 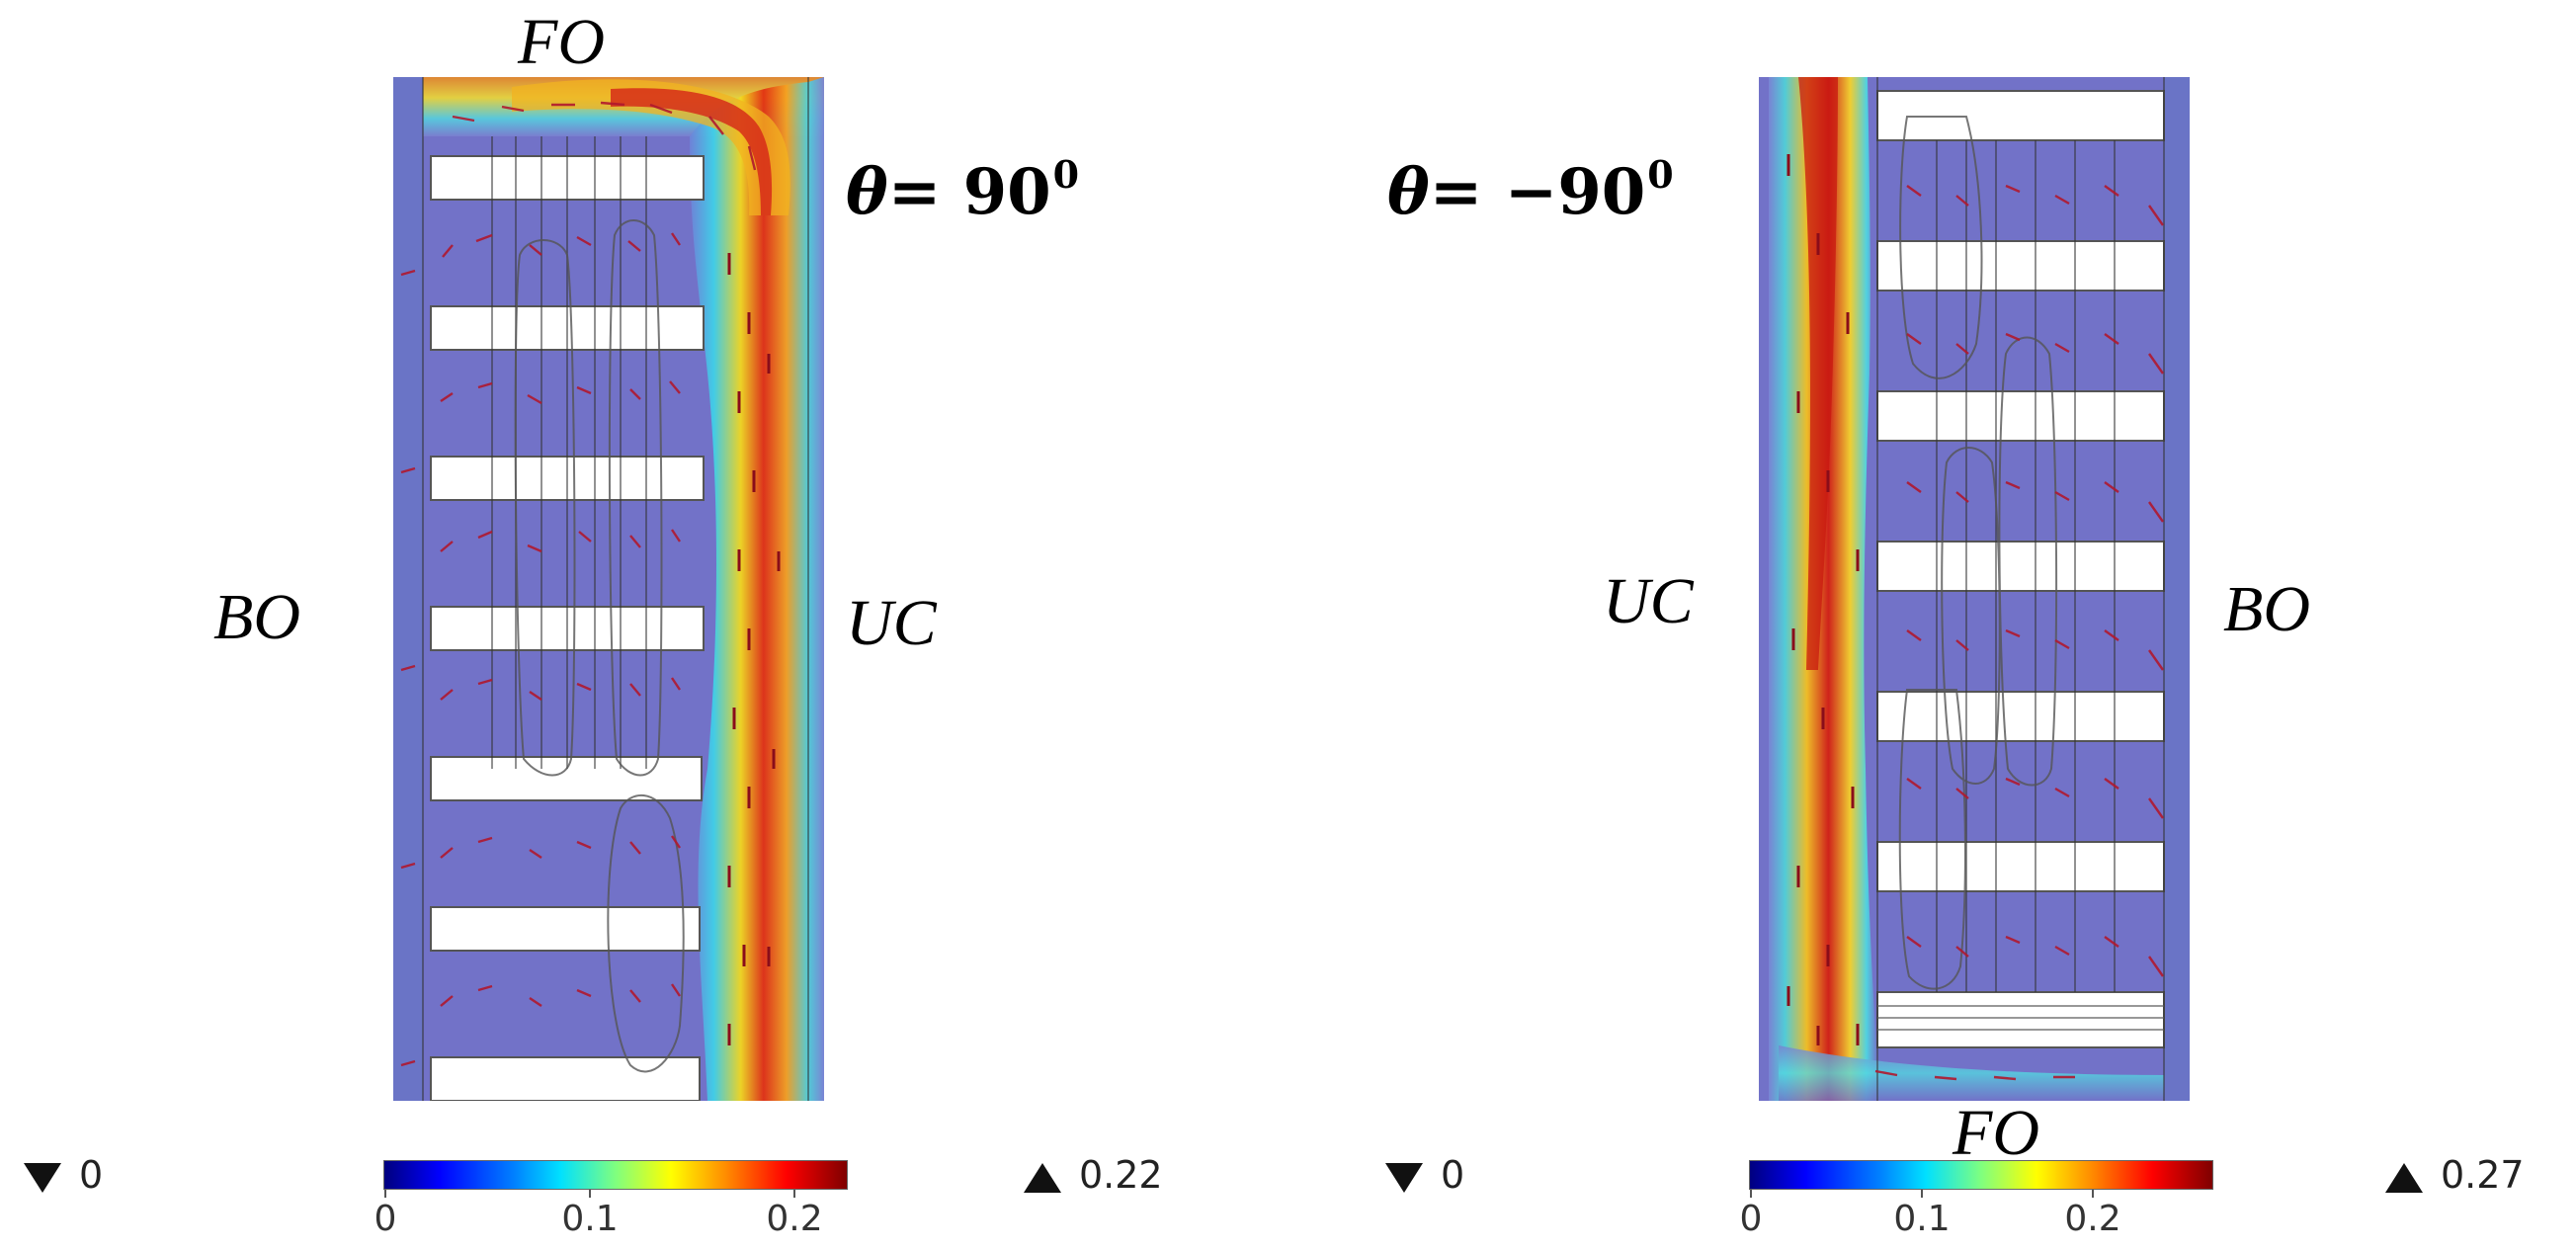 What do you see at coordinates (2266, 609) in the screenshot?
I see `label-bo-right: BO` at bounding box center [2266, 609].